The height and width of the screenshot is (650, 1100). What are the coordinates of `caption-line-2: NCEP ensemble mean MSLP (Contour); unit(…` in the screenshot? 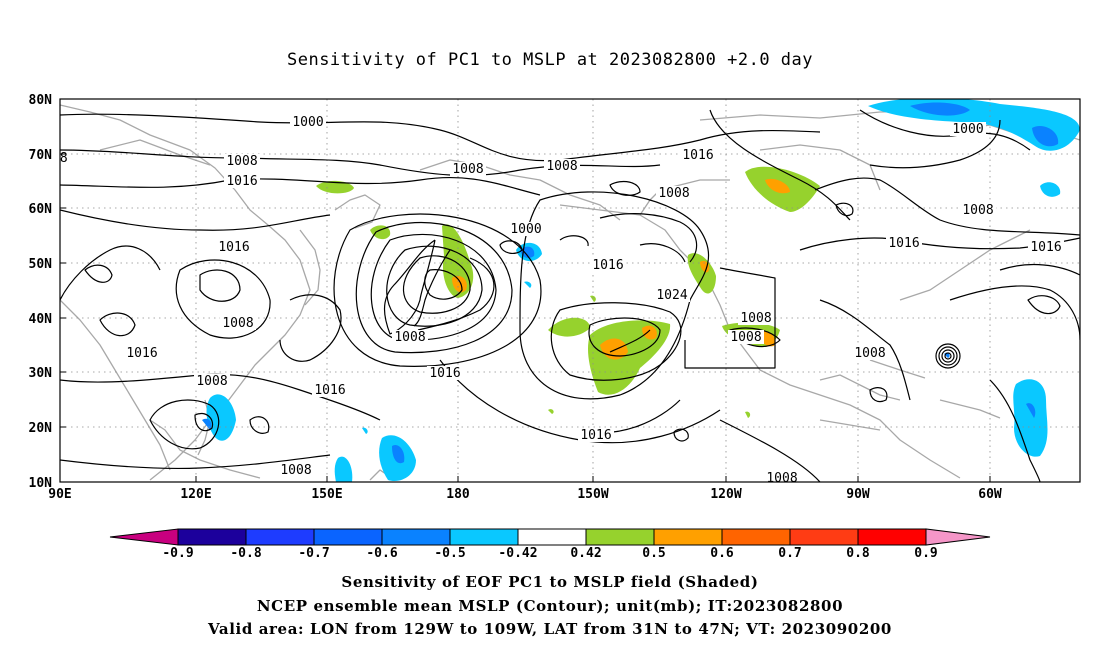 It's located at (550, 606).